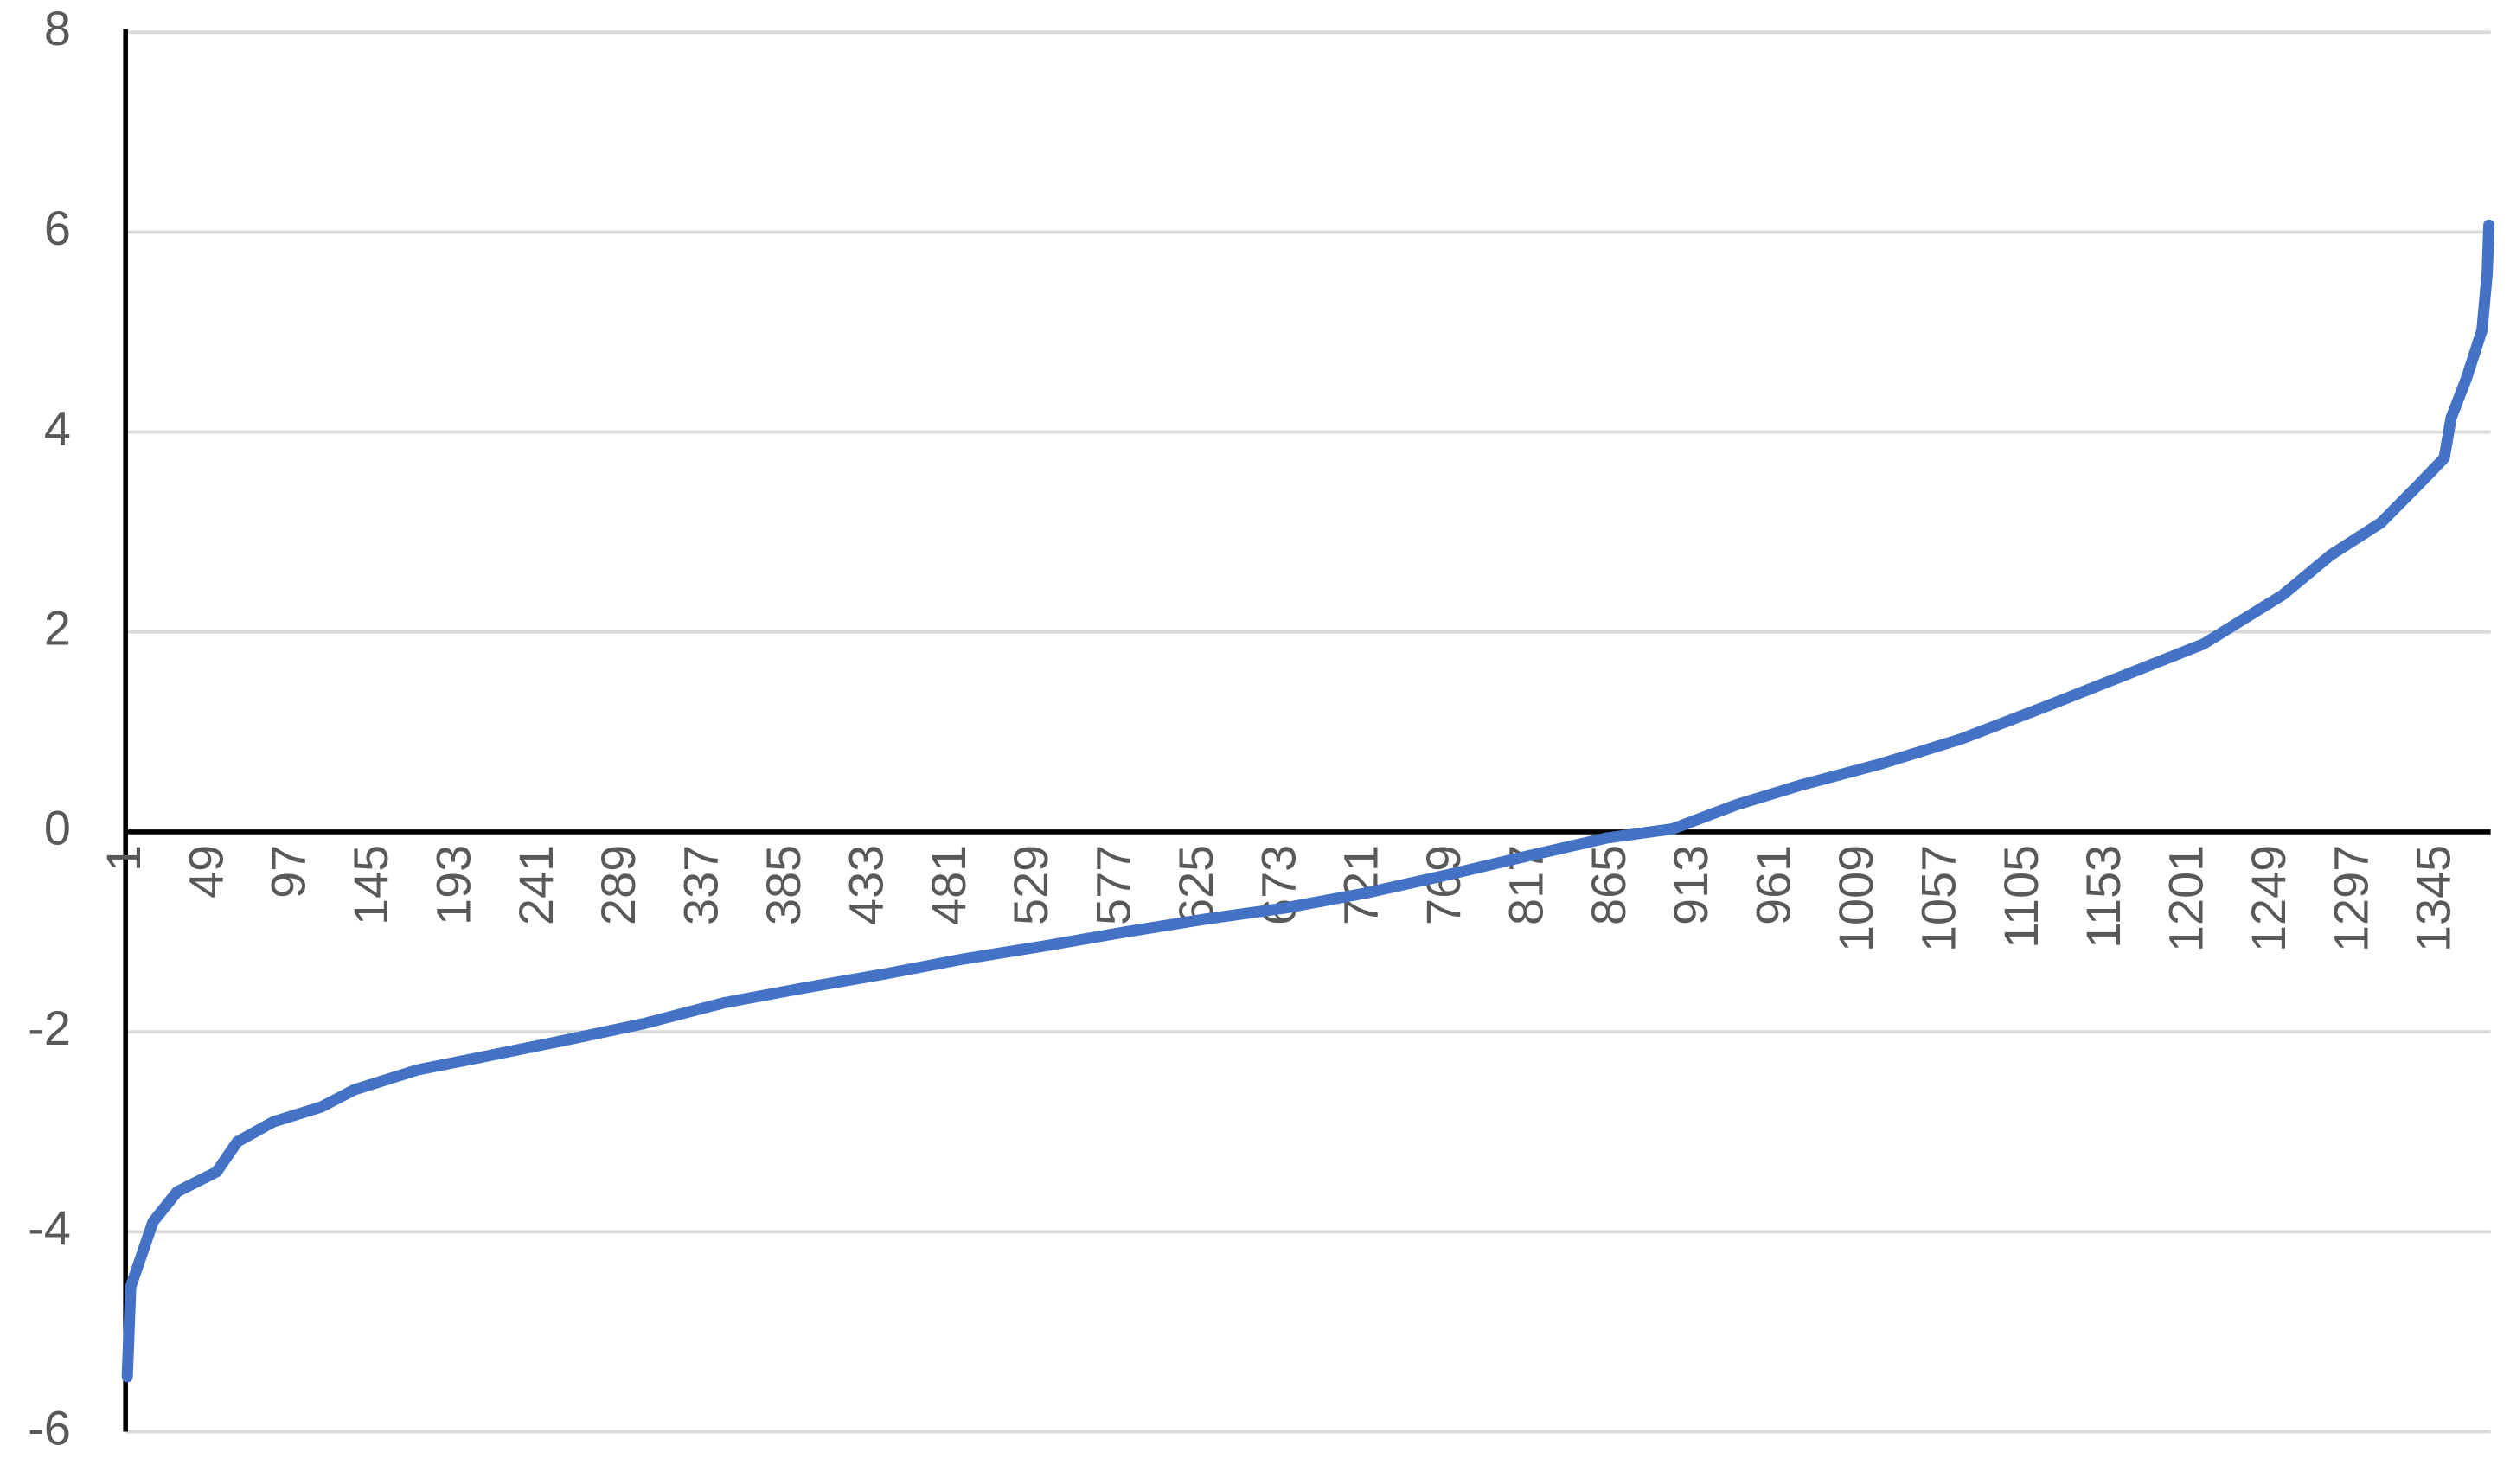 The height and width of the screenshot is (1484, 2510). Describe the element at coordinates (123, 859) in the screenshot. I see `x-tick-label: 1` at that location.